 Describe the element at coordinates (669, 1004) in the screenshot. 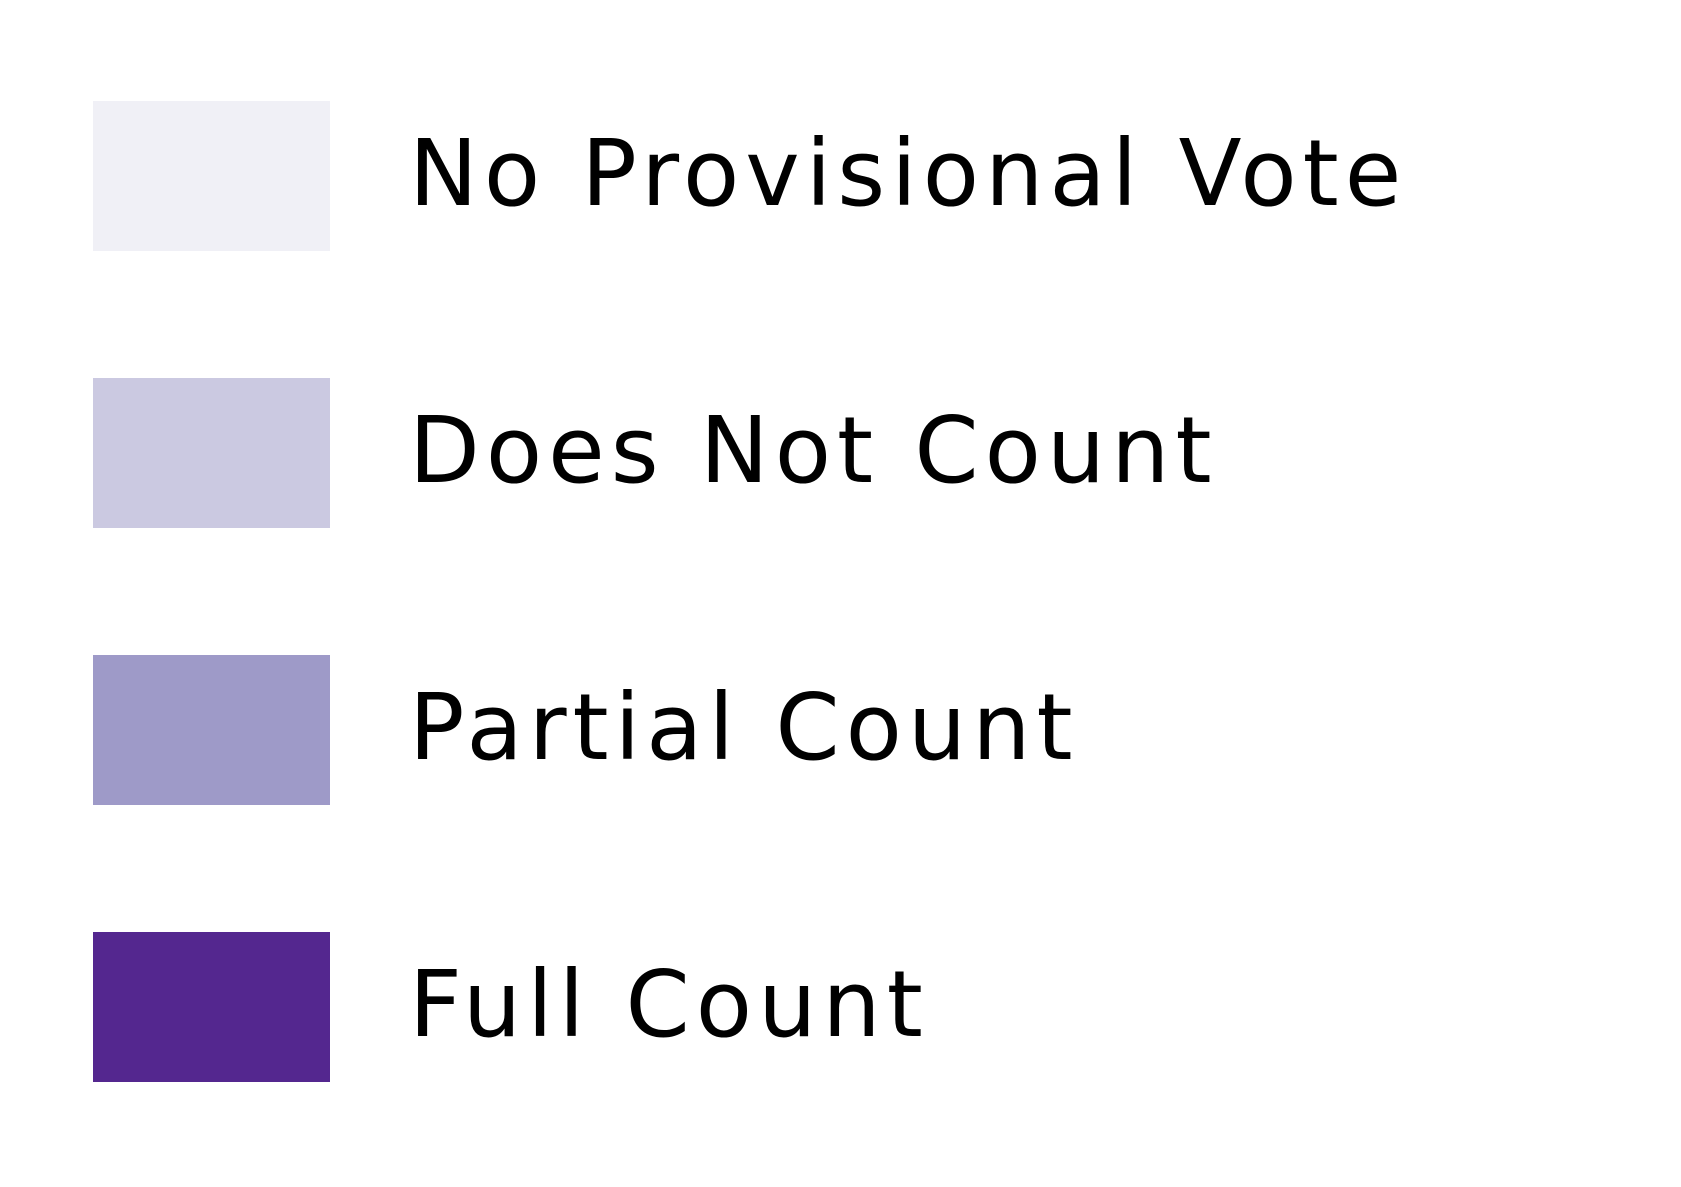

I see `legend-label: Full Count` at that location.